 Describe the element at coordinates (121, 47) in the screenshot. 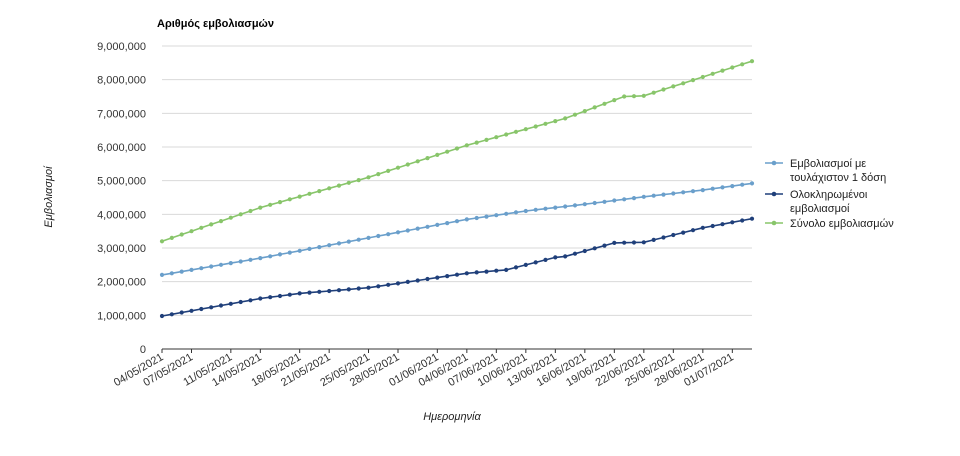

I see `y-tick-label: 9,000,000` at that location.